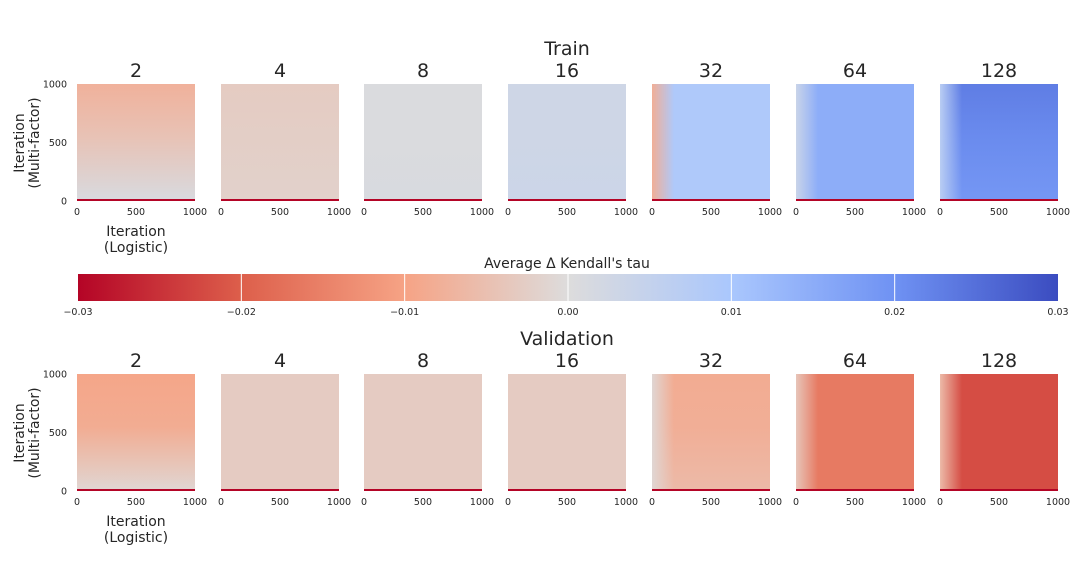  I want to click on heatmap-panel-train-128: 128 0 500 1000, so click(1003, 139).